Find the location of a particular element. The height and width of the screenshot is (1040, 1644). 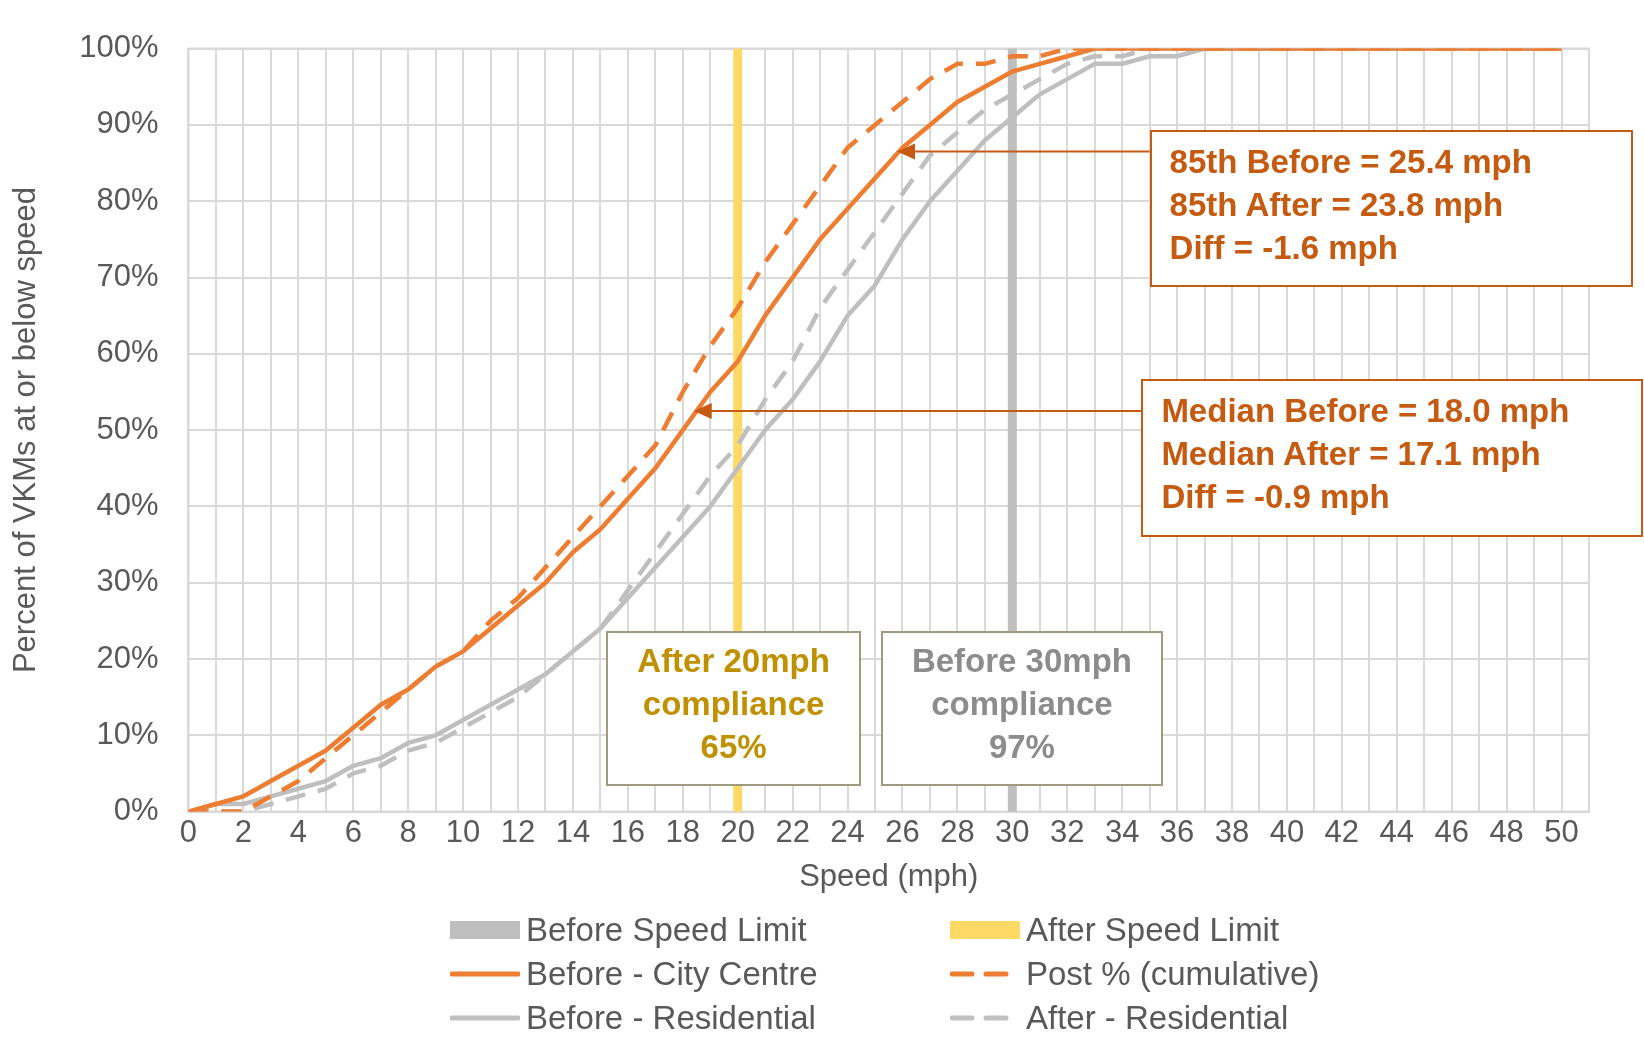

x-tick-label: 46 is located at coordinates (1451, 831).